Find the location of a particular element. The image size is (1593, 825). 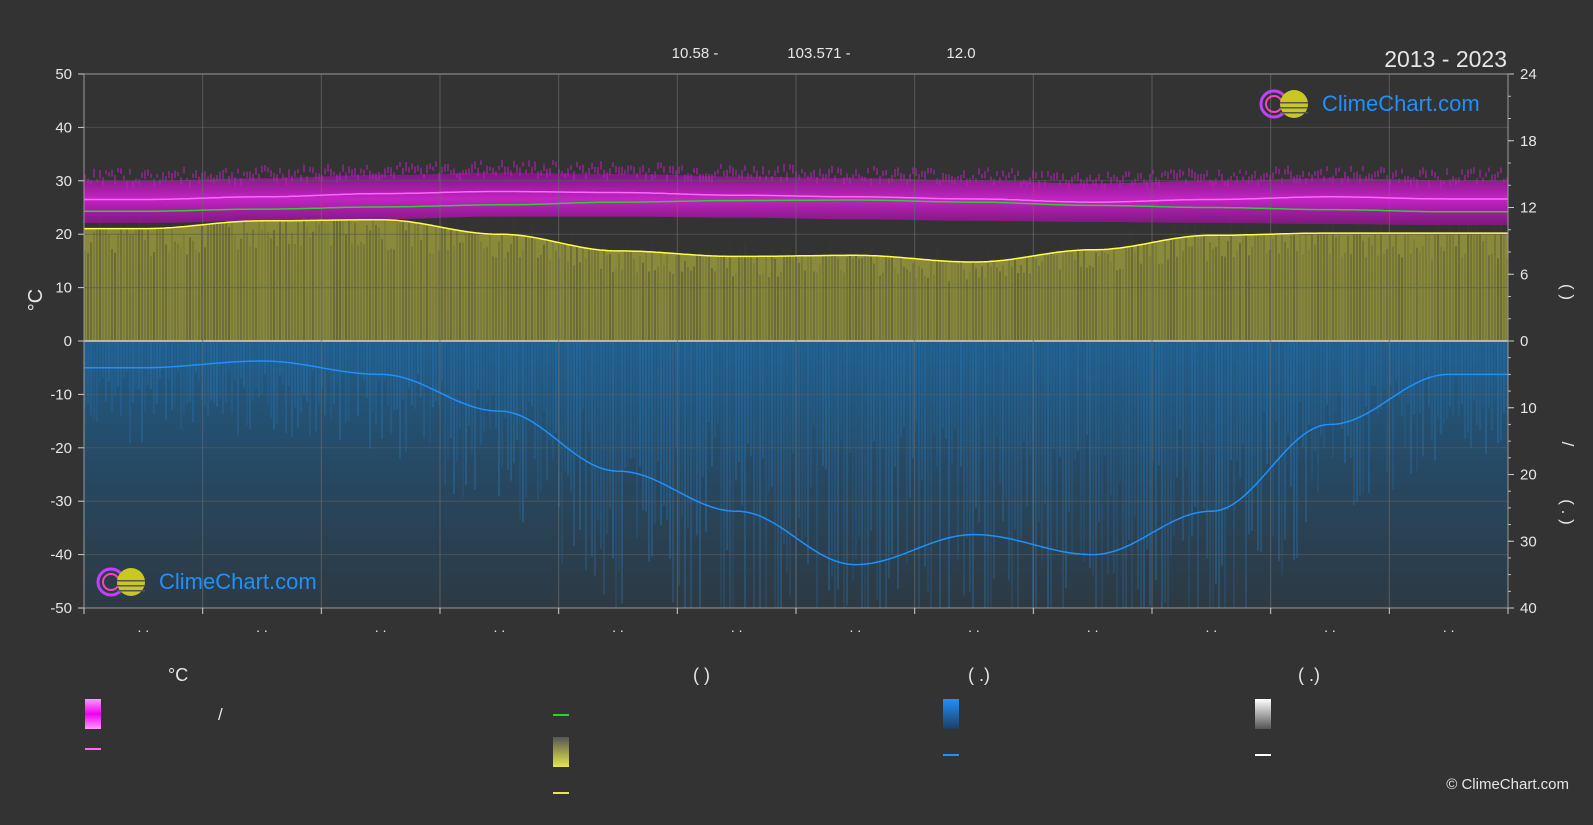

left-tick-label-1: 40 is located at coordinates (63, 127).